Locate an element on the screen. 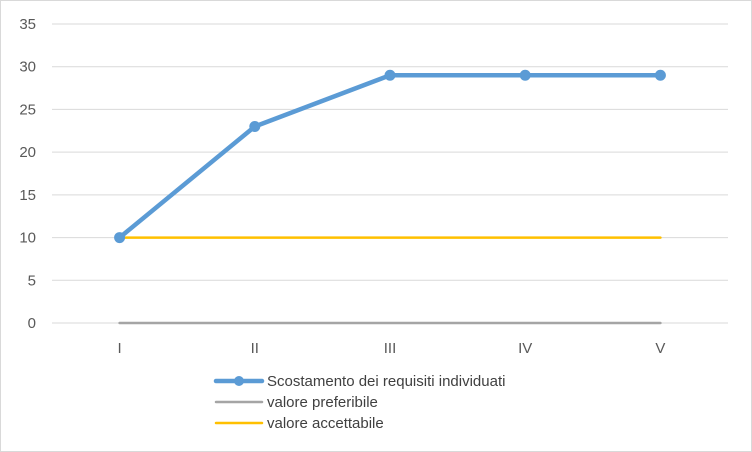 This screenshot has width=752, height=452. y-tick-label: 25 is located at coordinates (27, 109).